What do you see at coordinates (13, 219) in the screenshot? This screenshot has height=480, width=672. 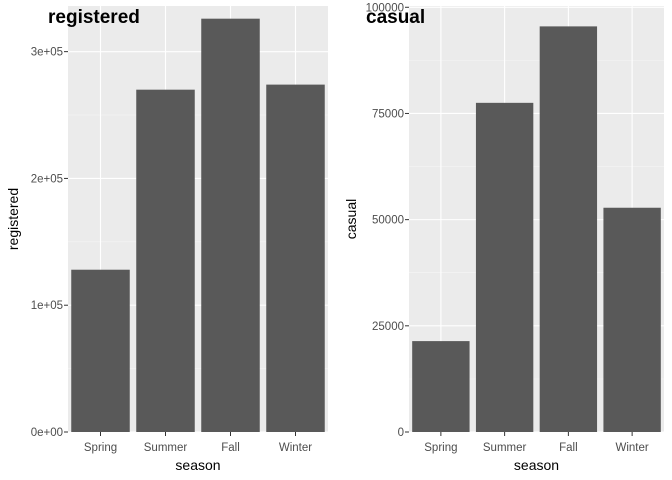 I see `y-axis-title: registered` at bounding box center [13, 219].